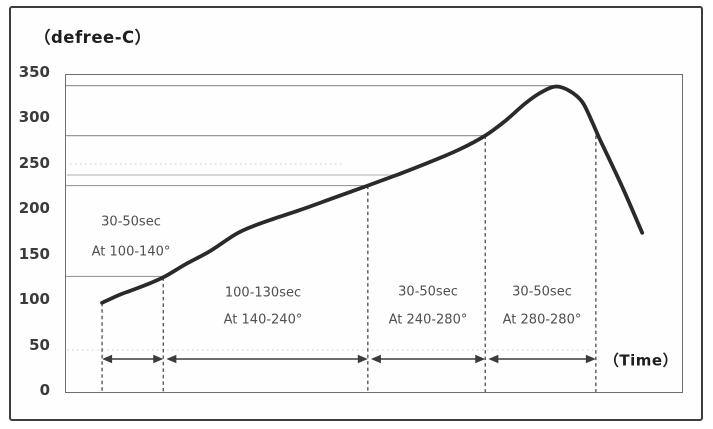 The height and width of the screenshot is (429, 713). What do you see at coordinates (349, 359) in the screenshot?
I see `stage-duration-arrows` at bounding box center [349, 359].